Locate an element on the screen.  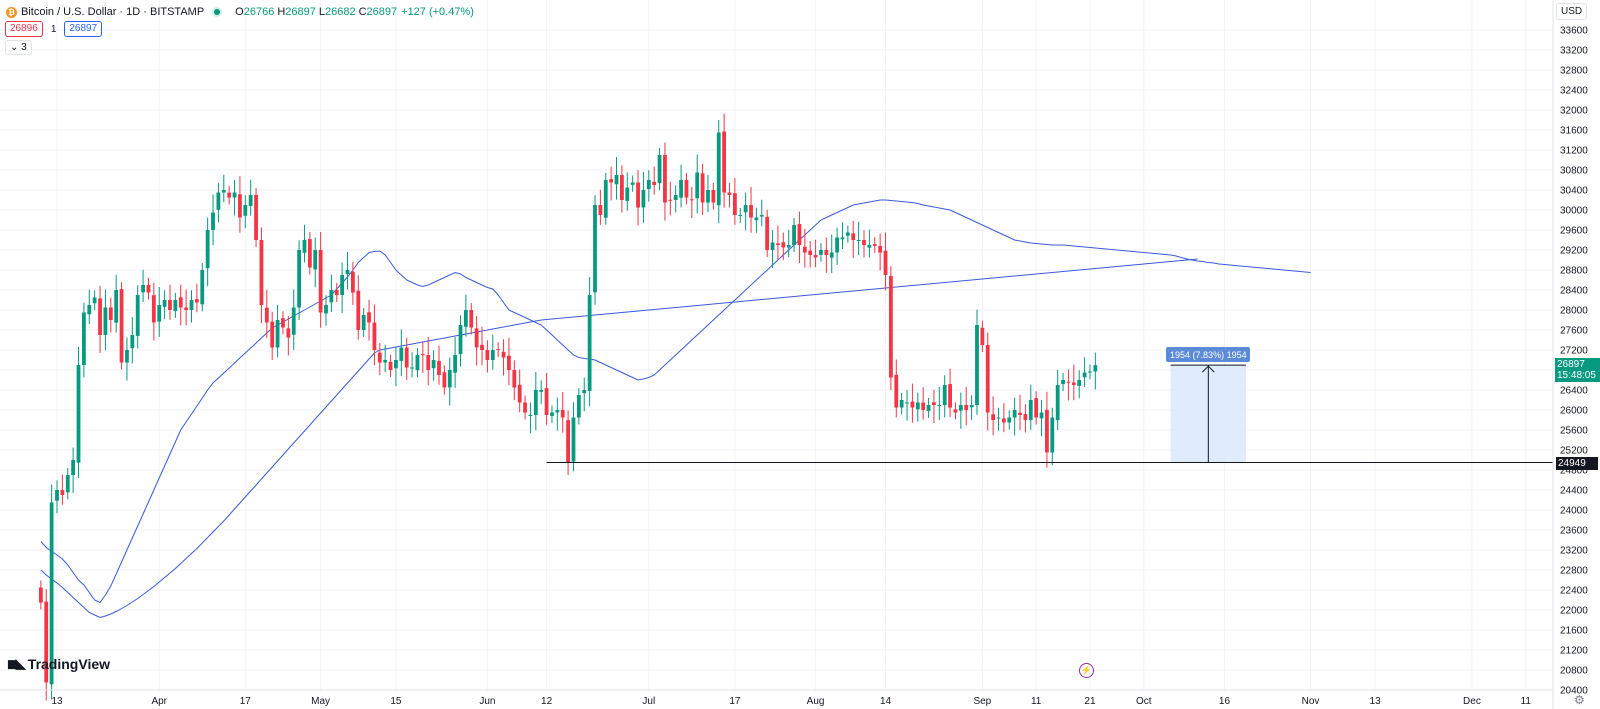
time-tick-label: 14 is located at coordinates (886, 701).